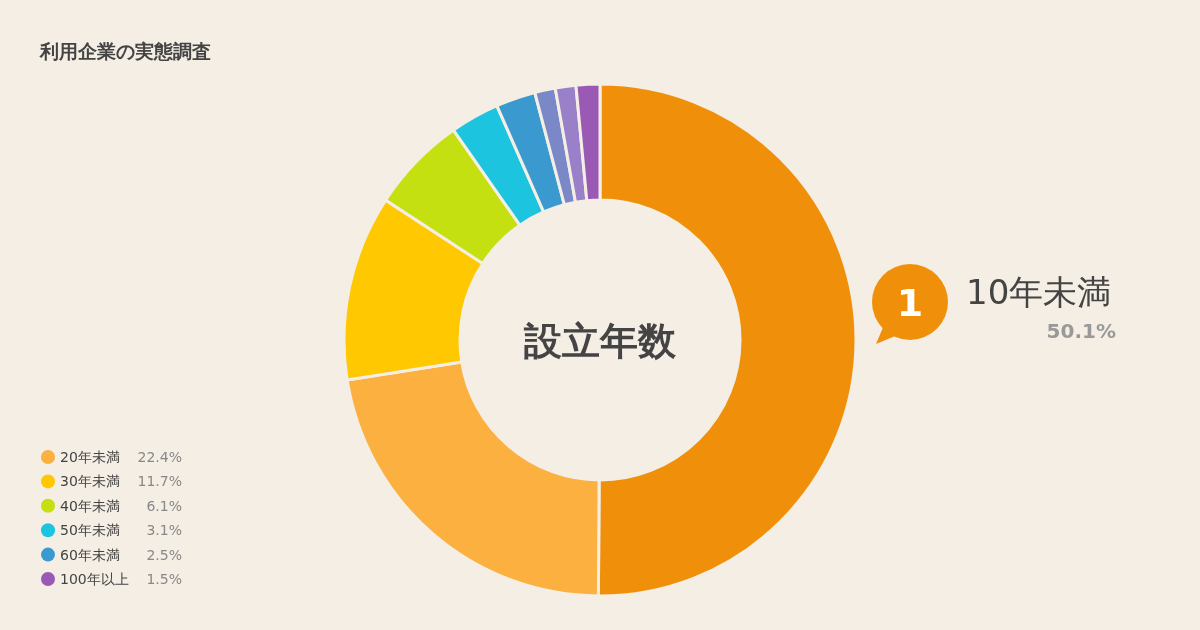  I want to click on data-label: 3.1%, so click(164, 530).